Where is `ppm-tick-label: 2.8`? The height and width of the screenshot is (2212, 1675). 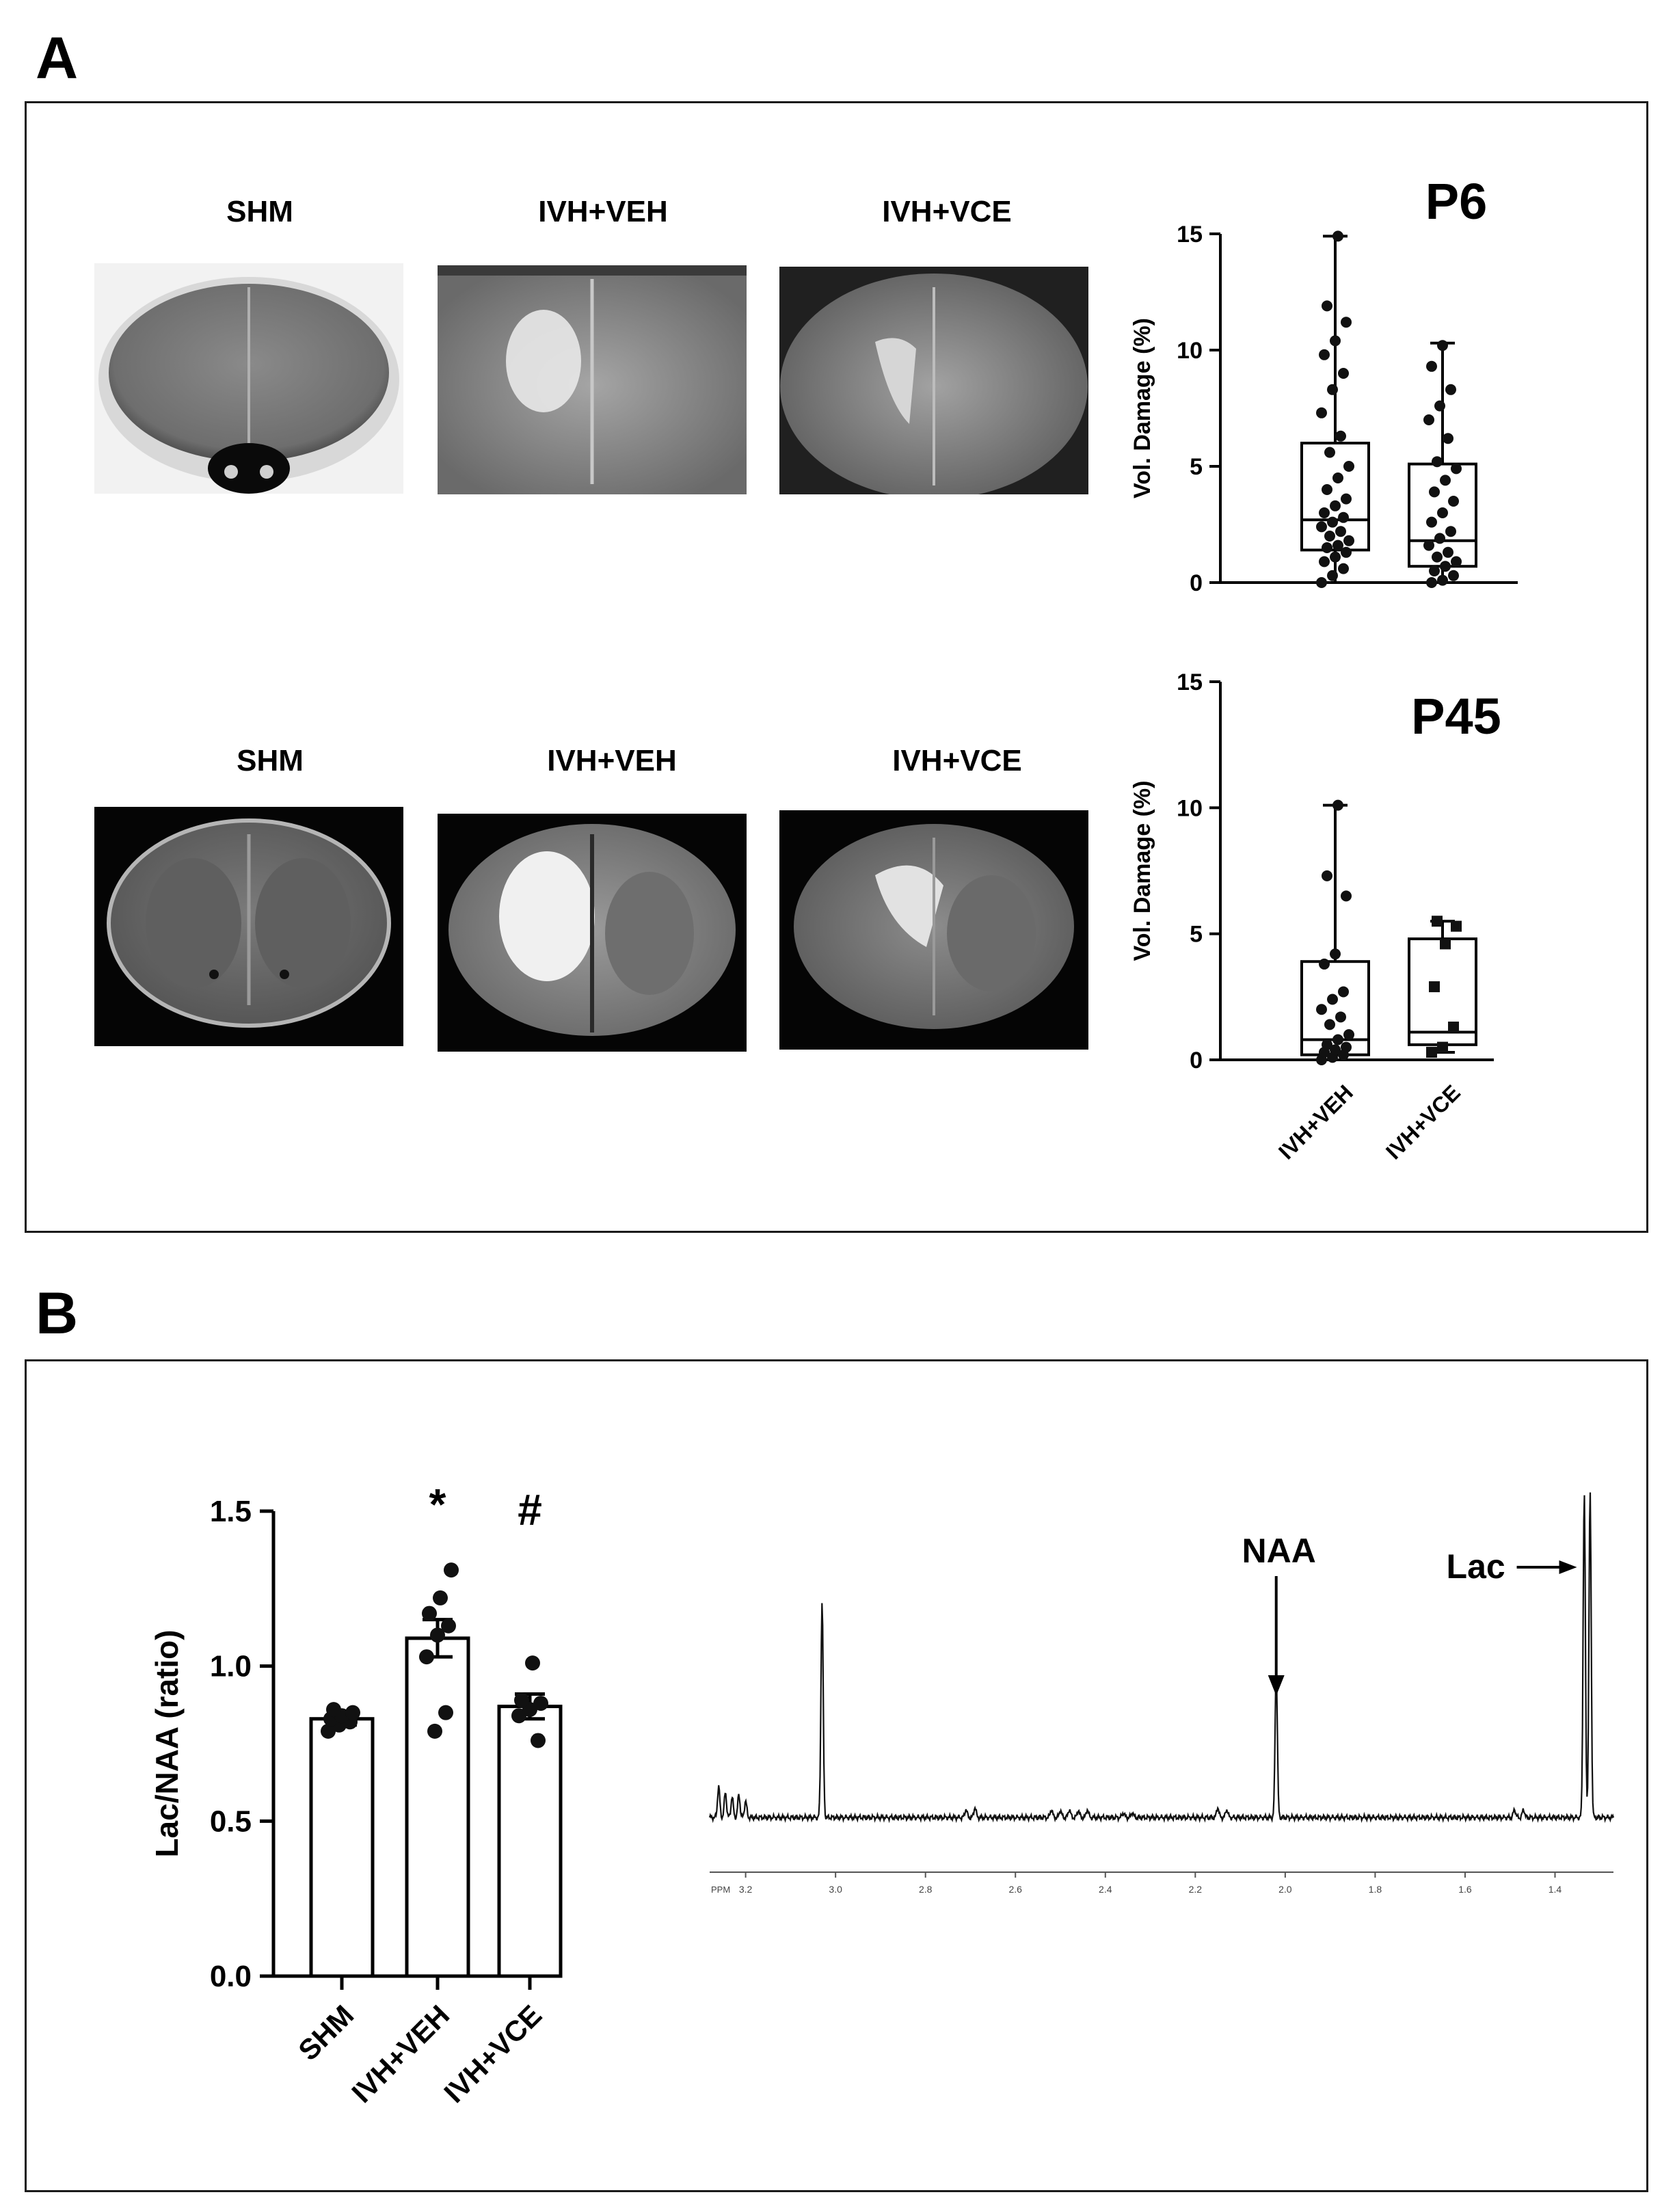 ppm-tick-label: 2.8 is located at coordinates (926, 1889).